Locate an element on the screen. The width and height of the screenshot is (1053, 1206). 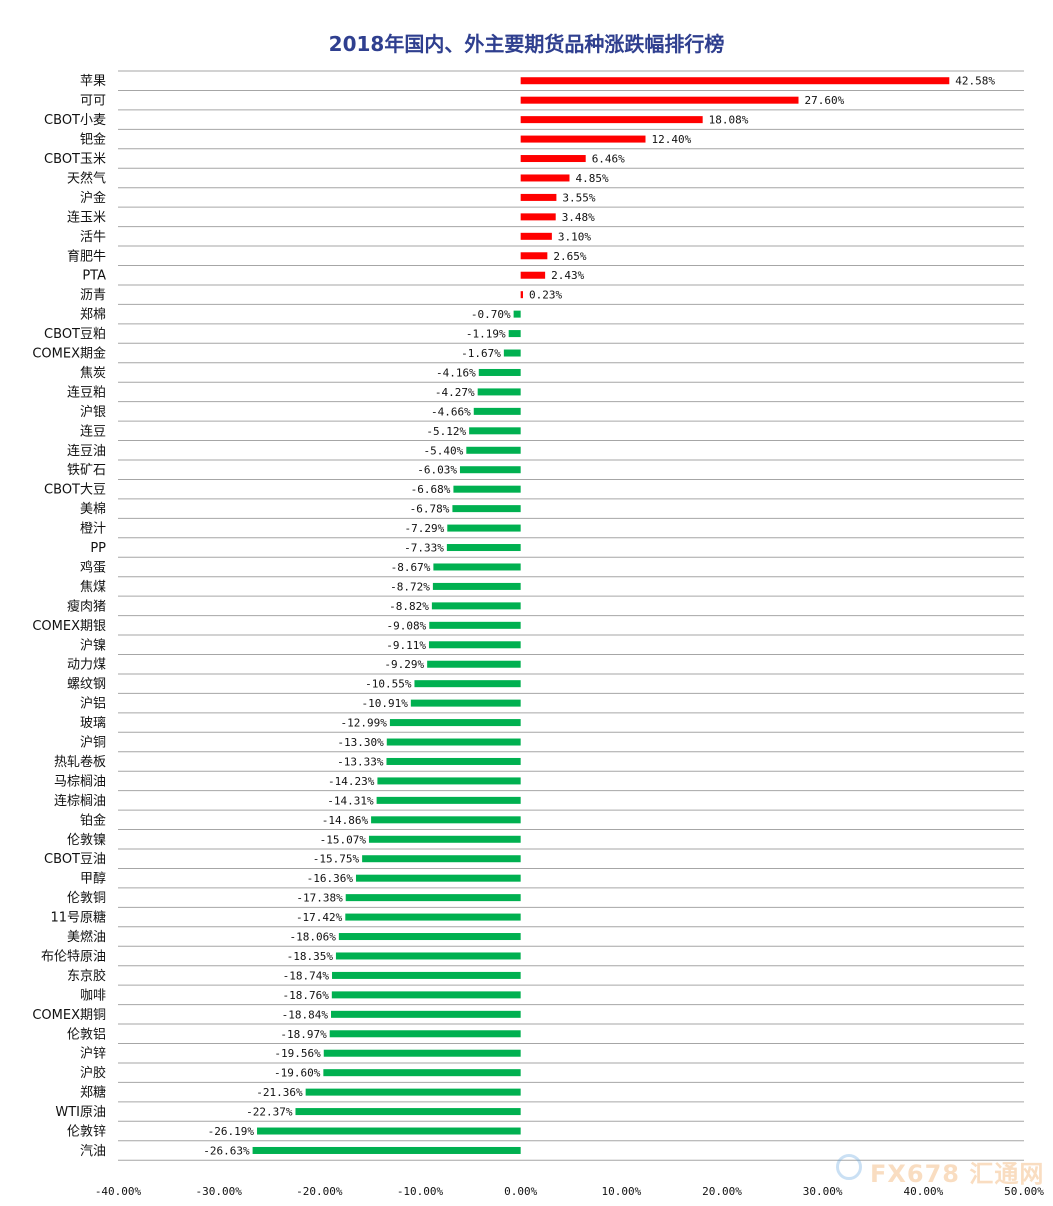
category-label: 连豆 is located at coordinates (93, 431).